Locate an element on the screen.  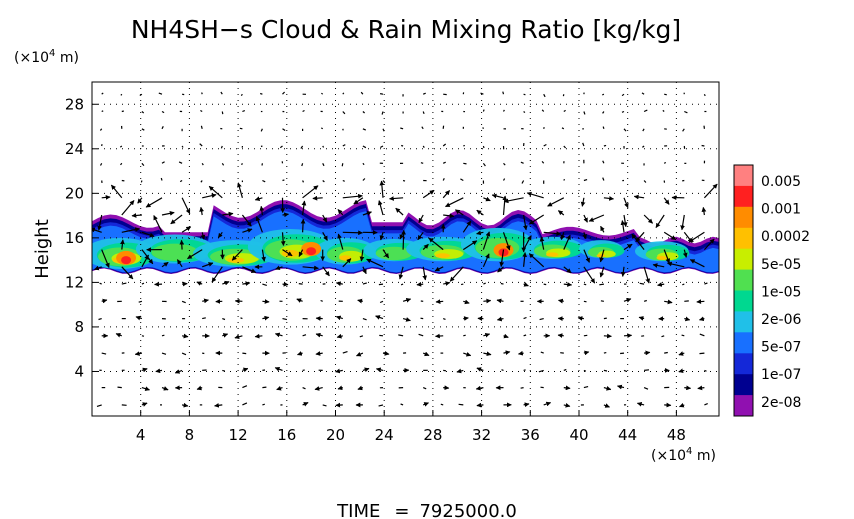
y-axis-label: Height is located at coordinates (42, 249).